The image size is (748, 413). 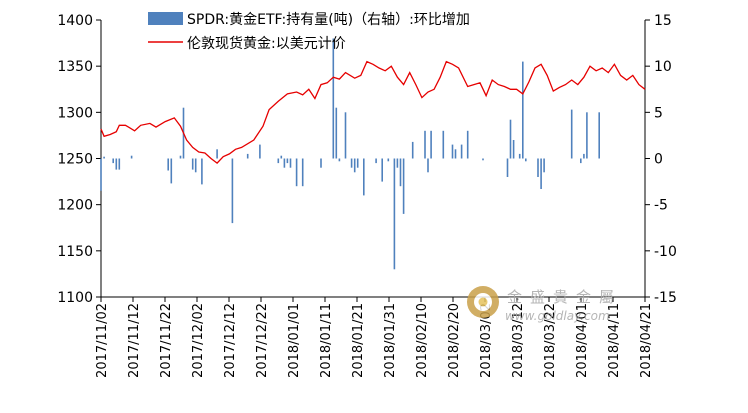 What do you see at coordinates (75, 252) in the screenshot?
I see `y-left-tick-label: 1150` at bounding box center [75, 252].